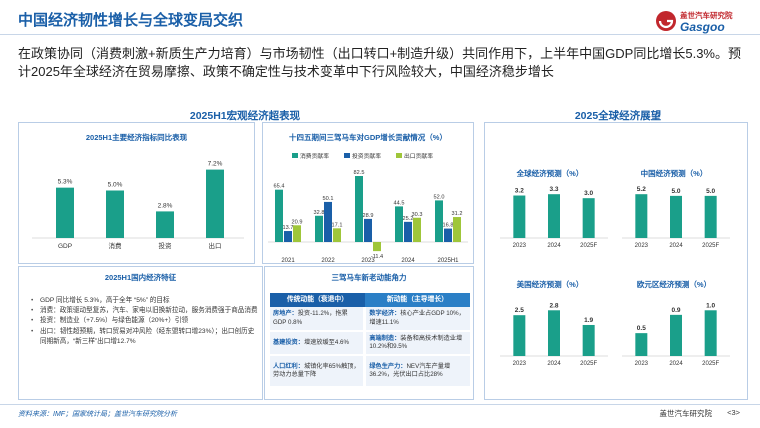 The height and width of the screenshot is (428, 760). Describe the element at coordinates (131, 20) in the screenshot. I see `page-title: 中国经济韧性增长与全球变局交织` at that location.